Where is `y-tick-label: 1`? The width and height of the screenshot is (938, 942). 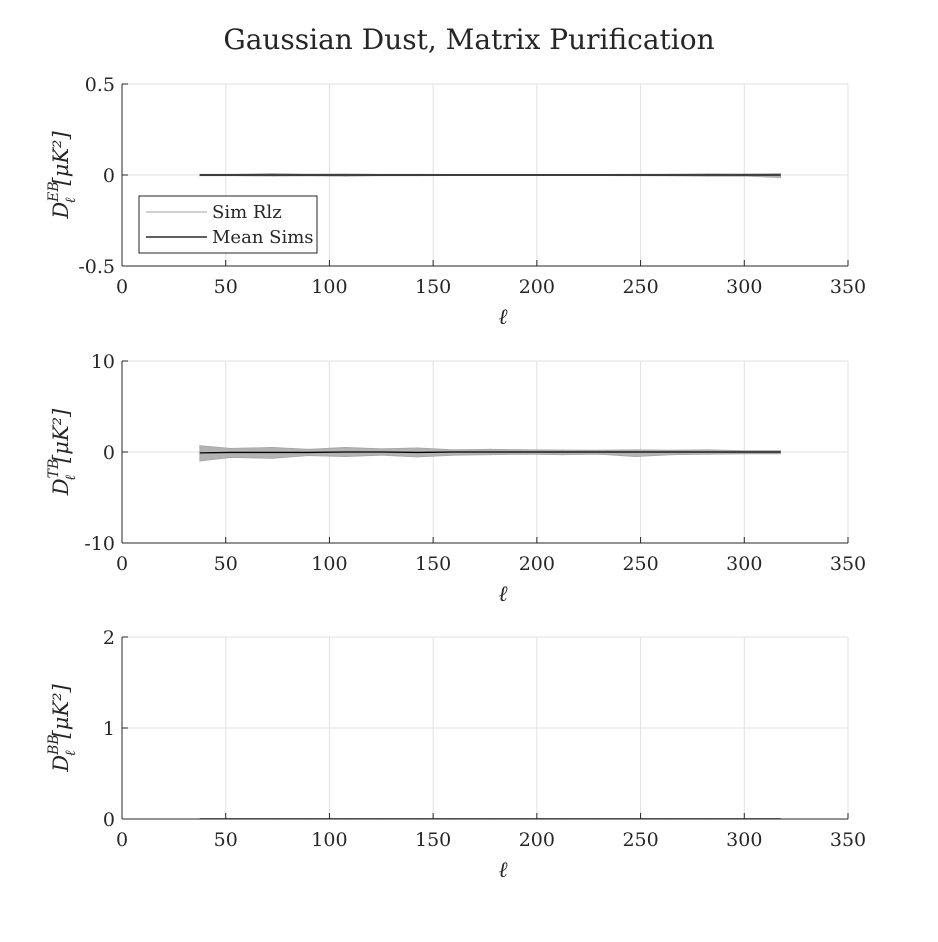
y-tick-label: 1 is located at coordinates (109, 729).